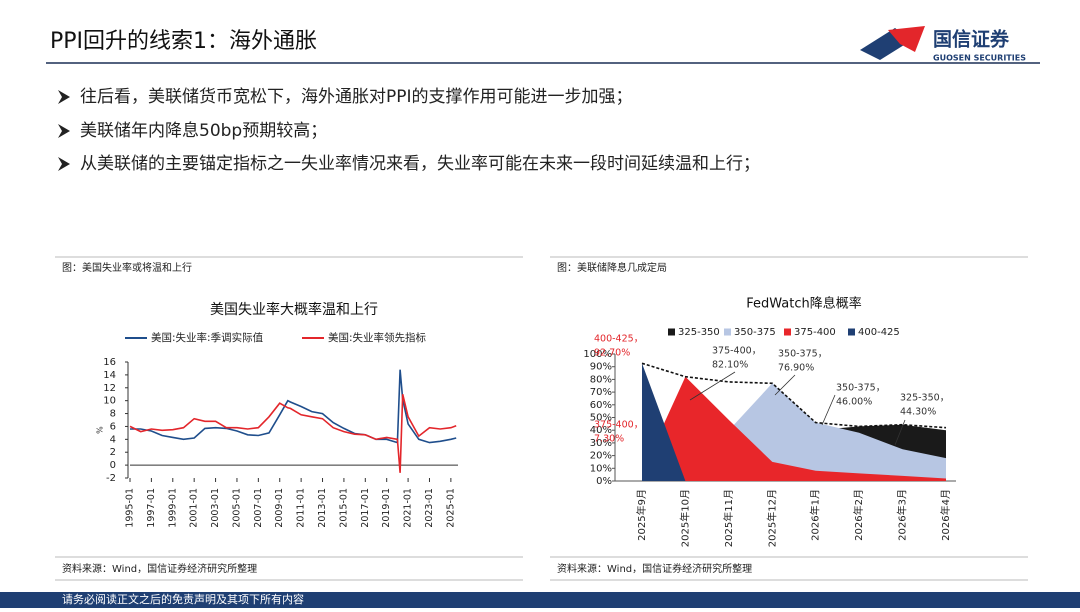 This screenshot has width=1080, height=612. What do you see at coordinates (854, 402) in the screenshot?
I see `annotation: 46.00%` at bounding box center [854, 402].